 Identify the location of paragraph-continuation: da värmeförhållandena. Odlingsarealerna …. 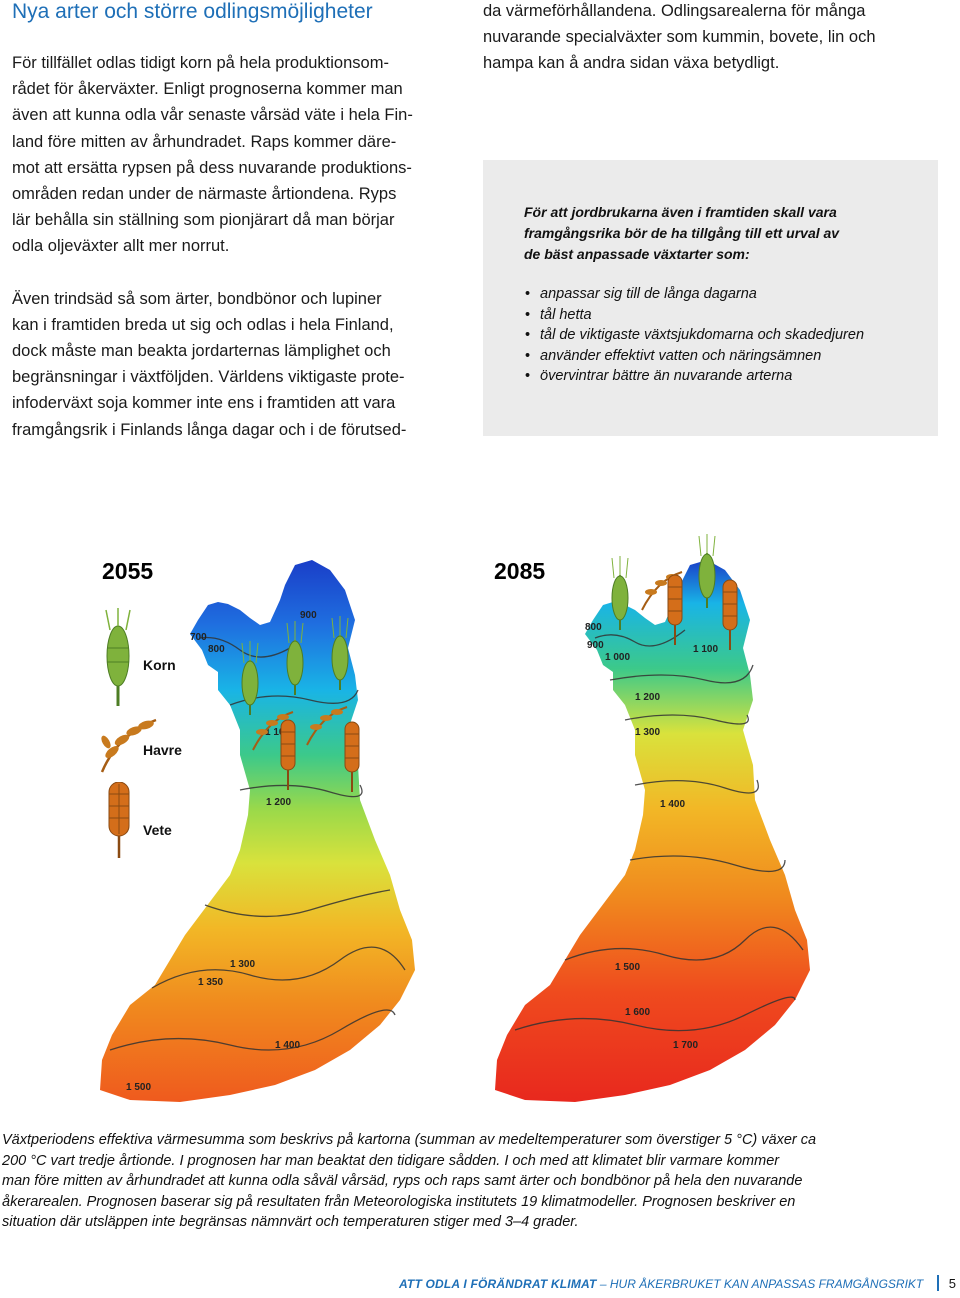
(703, 38).